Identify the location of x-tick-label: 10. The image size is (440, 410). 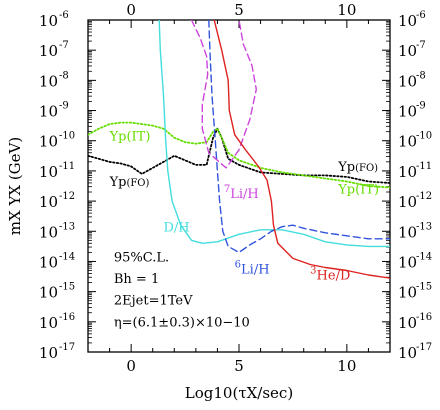
(346, 366).